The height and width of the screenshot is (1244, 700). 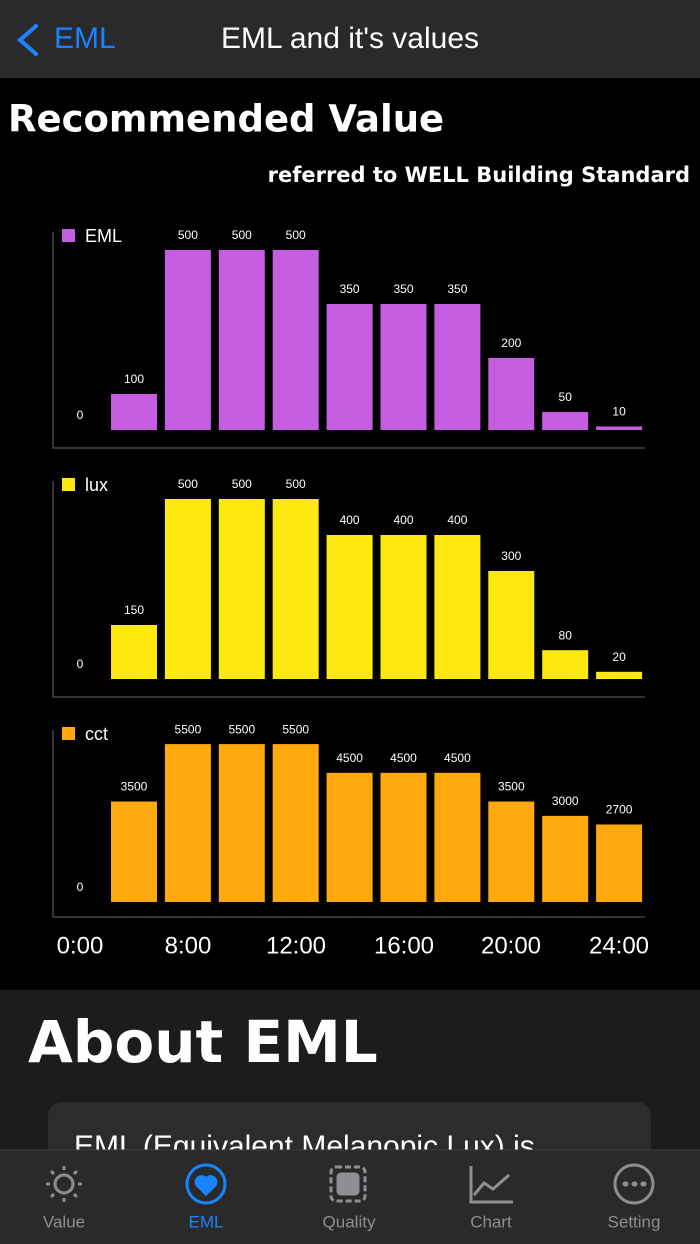 I want to click on time-label: 16:00, so click(x=404, y=945).